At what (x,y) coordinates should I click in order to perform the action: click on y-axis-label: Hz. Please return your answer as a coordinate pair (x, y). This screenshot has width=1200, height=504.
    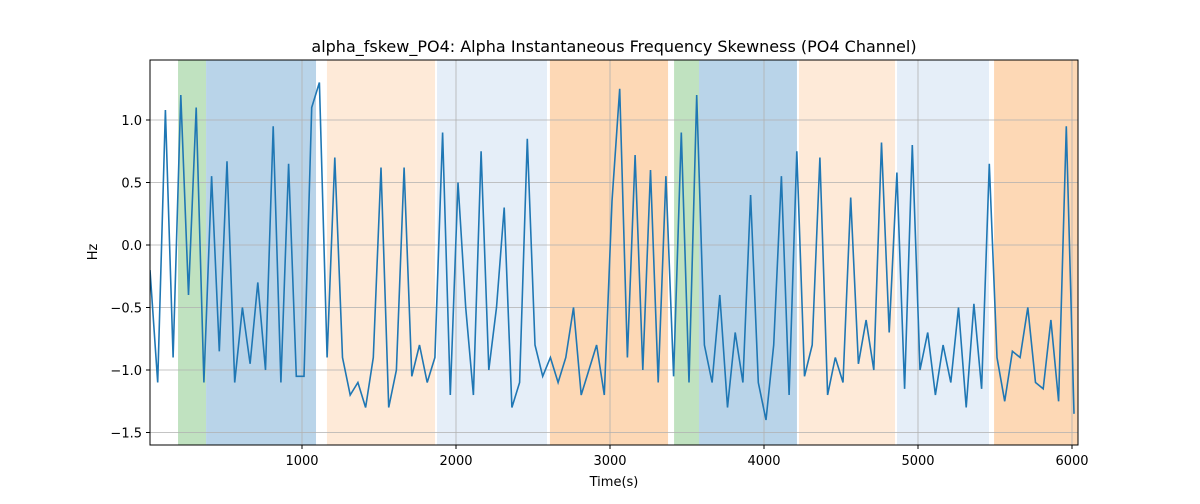
    Looking at the image, I should click on (93, 252).